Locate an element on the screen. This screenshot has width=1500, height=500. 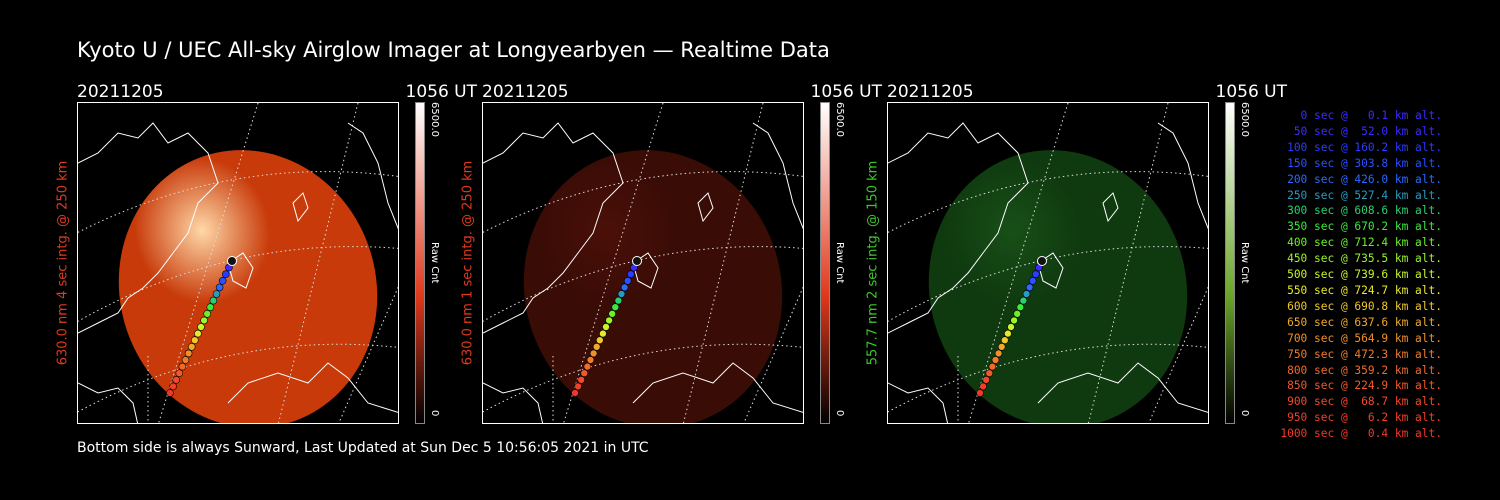
legend-entry: 150 sec @ 303.8 km alt. is located at coordinates (1361, 163).